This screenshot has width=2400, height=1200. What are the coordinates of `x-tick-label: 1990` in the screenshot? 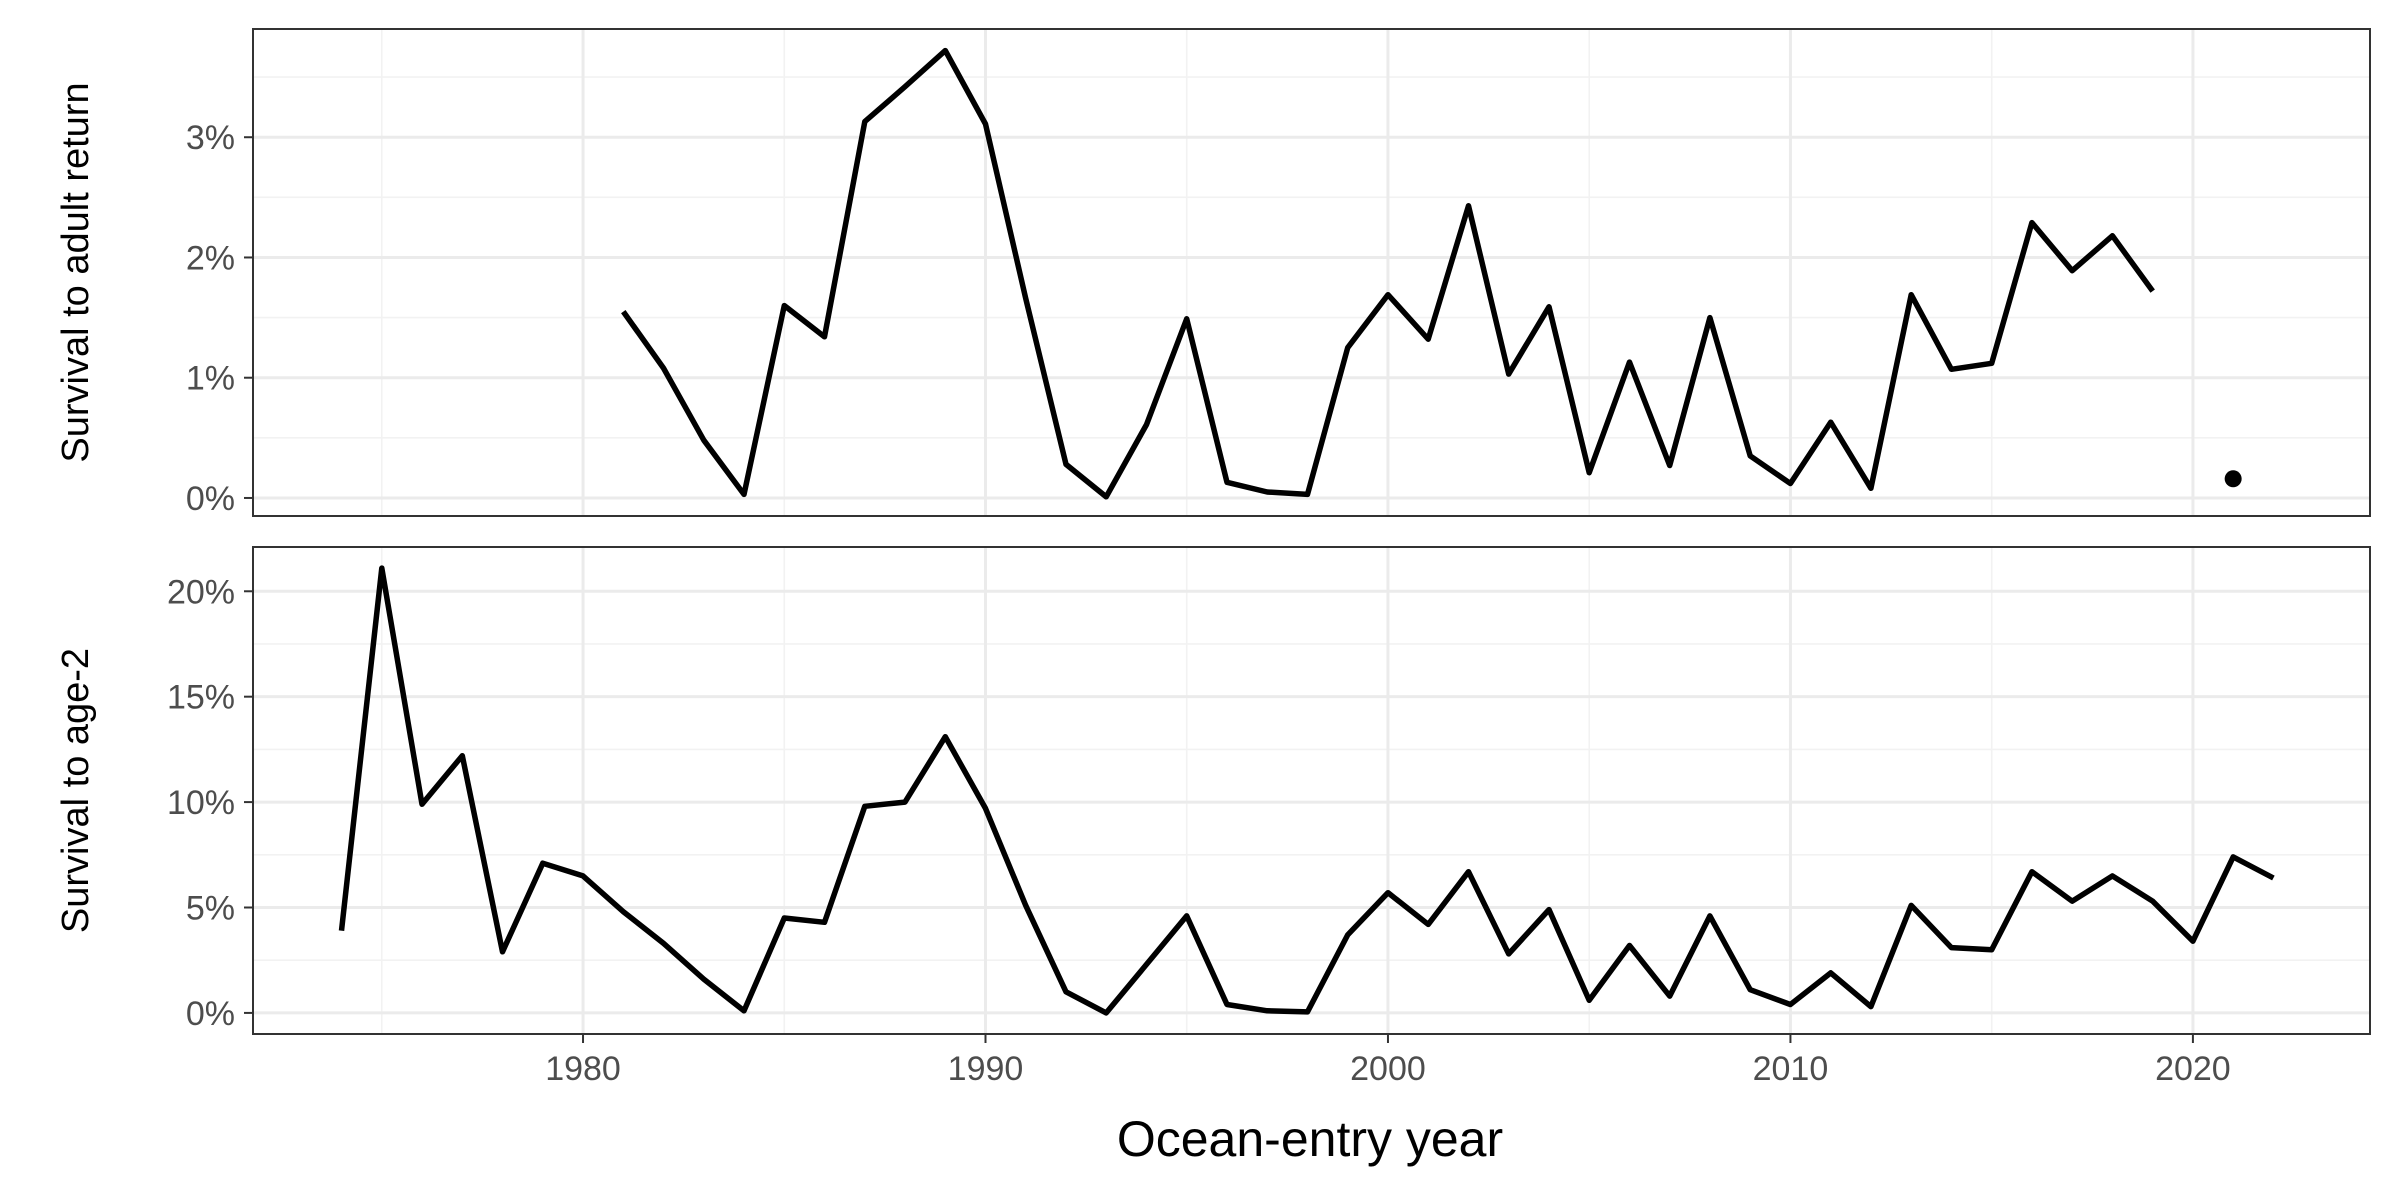 It's located at (986, 1069).